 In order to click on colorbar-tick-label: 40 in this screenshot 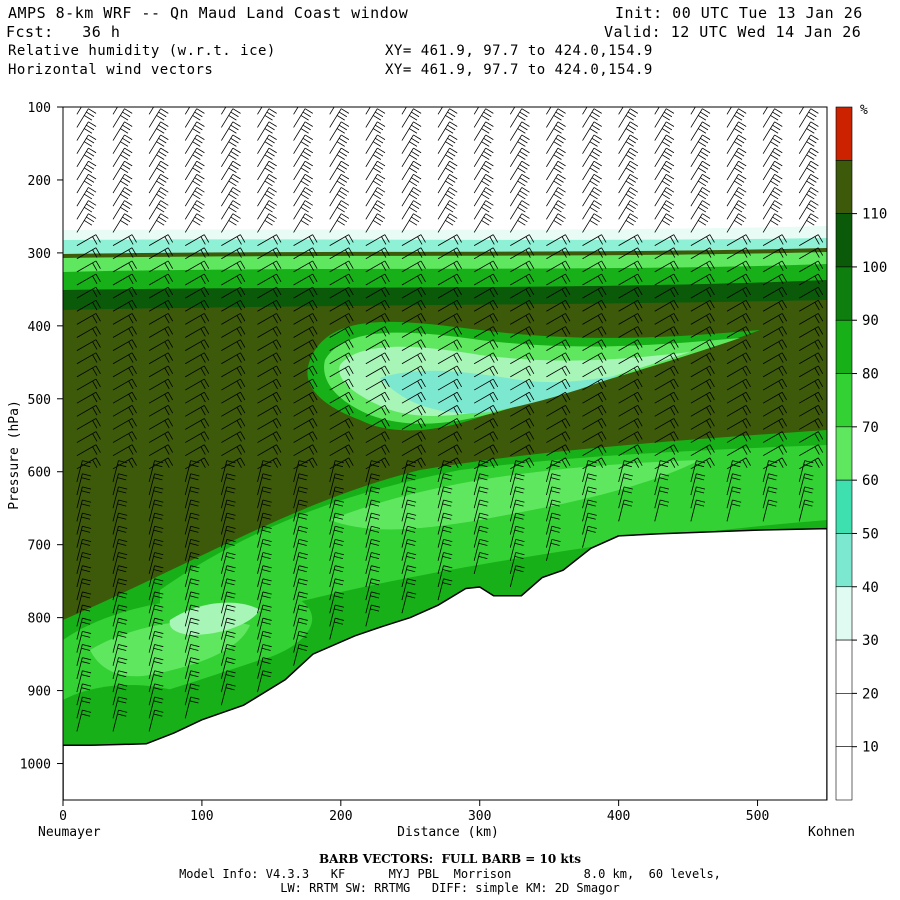, I will do `click(870, 588)`.